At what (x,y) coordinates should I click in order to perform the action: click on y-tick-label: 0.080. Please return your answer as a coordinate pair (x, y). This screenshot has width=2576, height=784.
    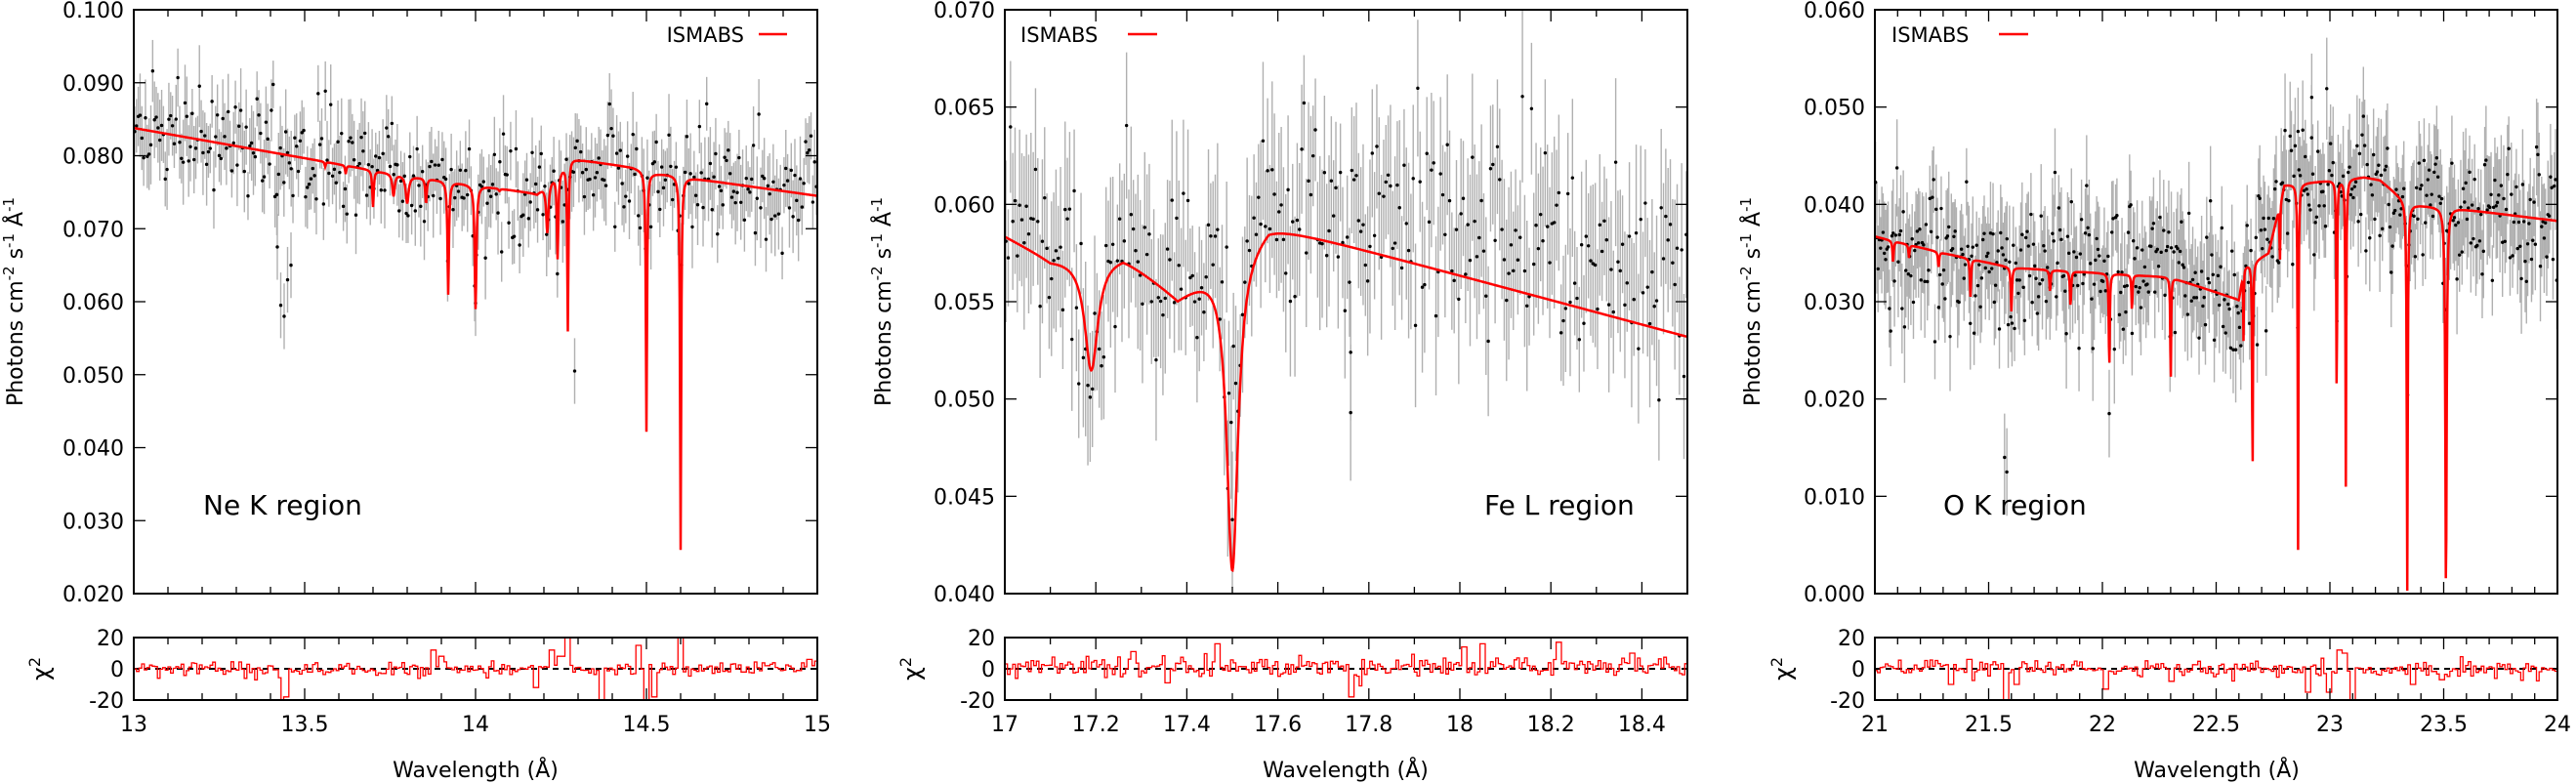
    Looking at the image, I should click on (93, 158).